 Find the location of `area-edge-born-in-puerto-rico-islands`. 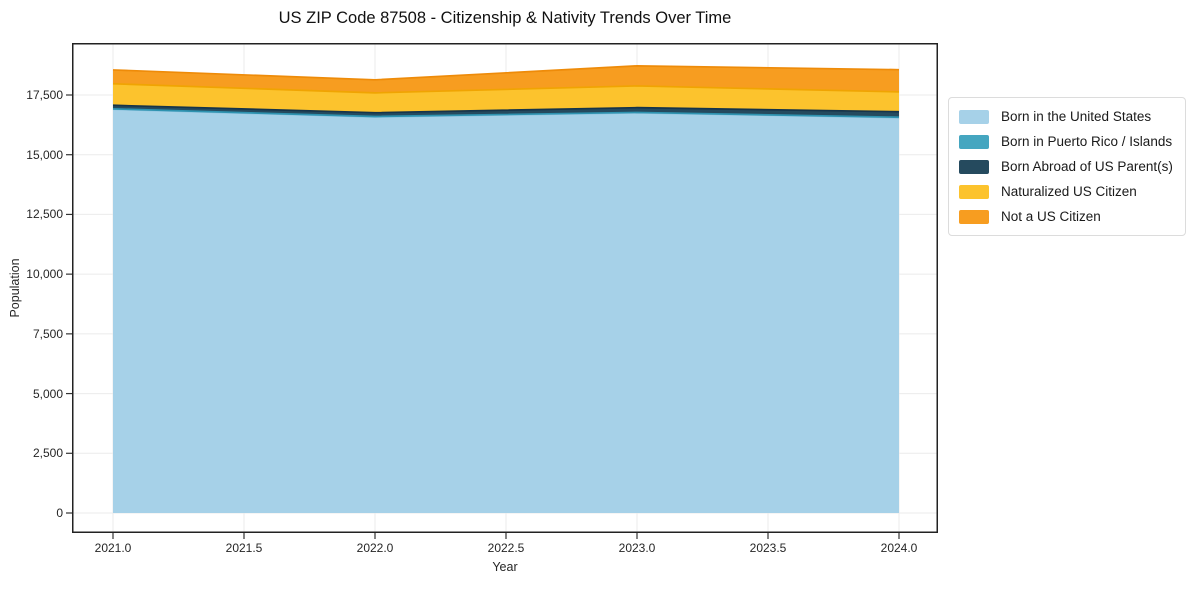

area-edge-born-in-puerto-rico-islands is located at coordinates (506, 113).